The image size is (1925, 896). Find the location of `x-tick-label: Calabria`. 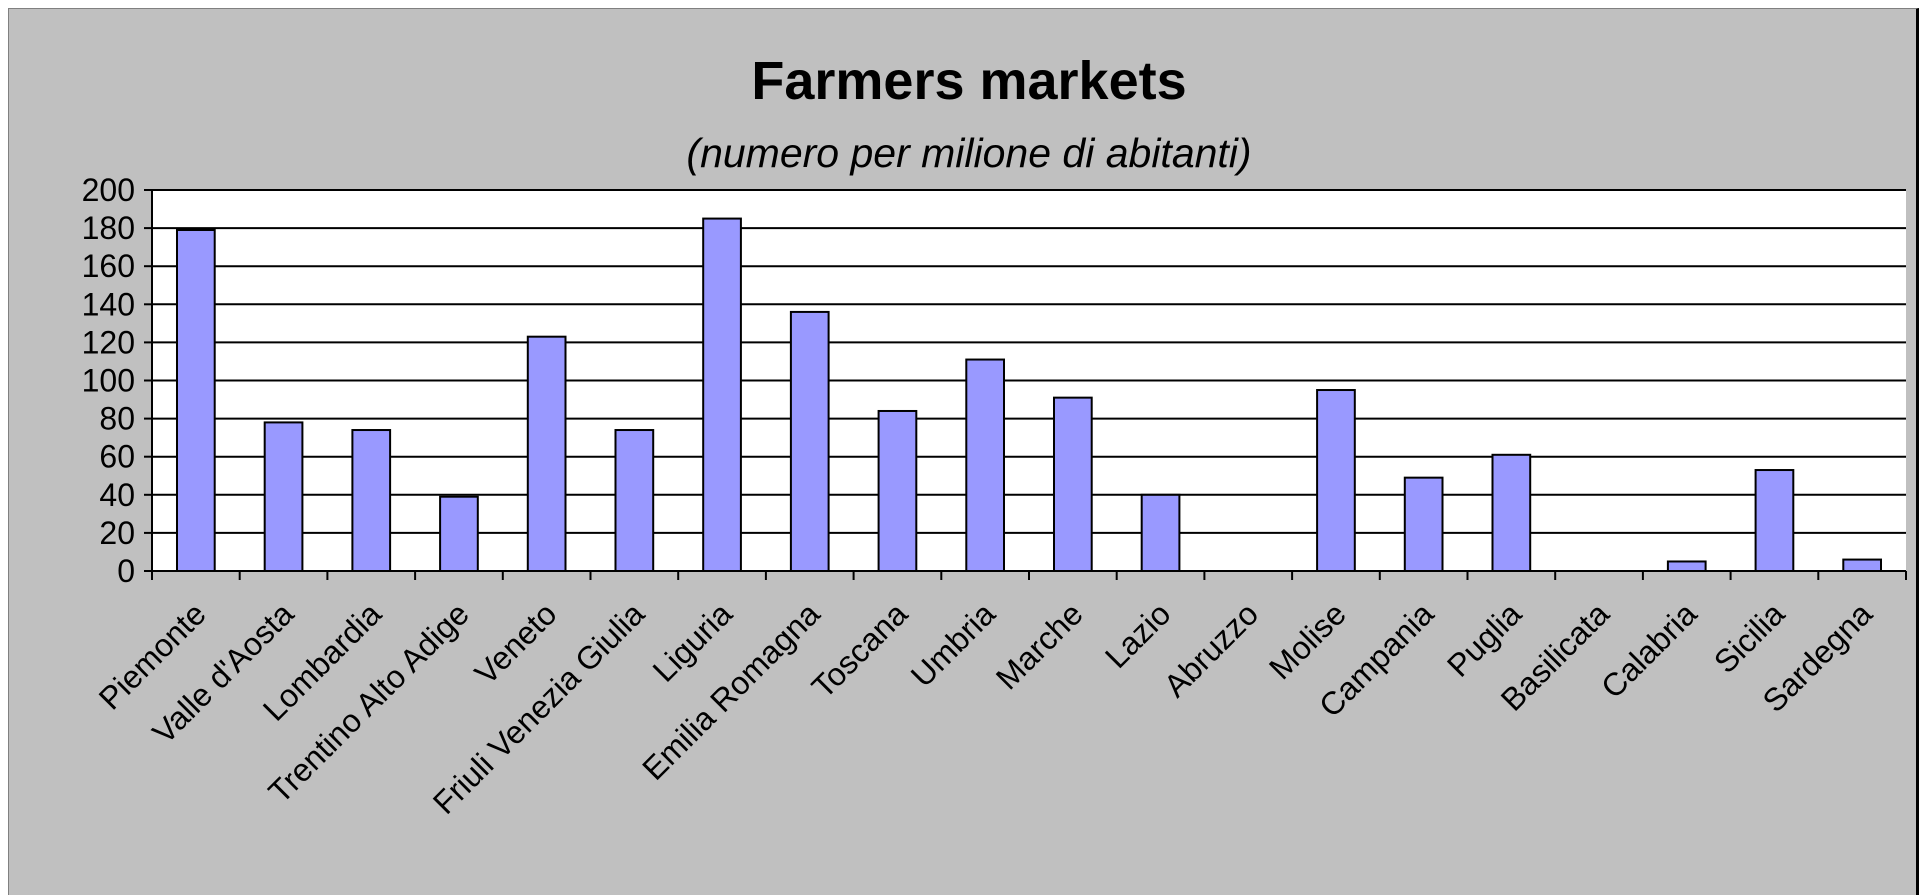

x-tick-label: Calabria is located at coordinates (1649, 650).